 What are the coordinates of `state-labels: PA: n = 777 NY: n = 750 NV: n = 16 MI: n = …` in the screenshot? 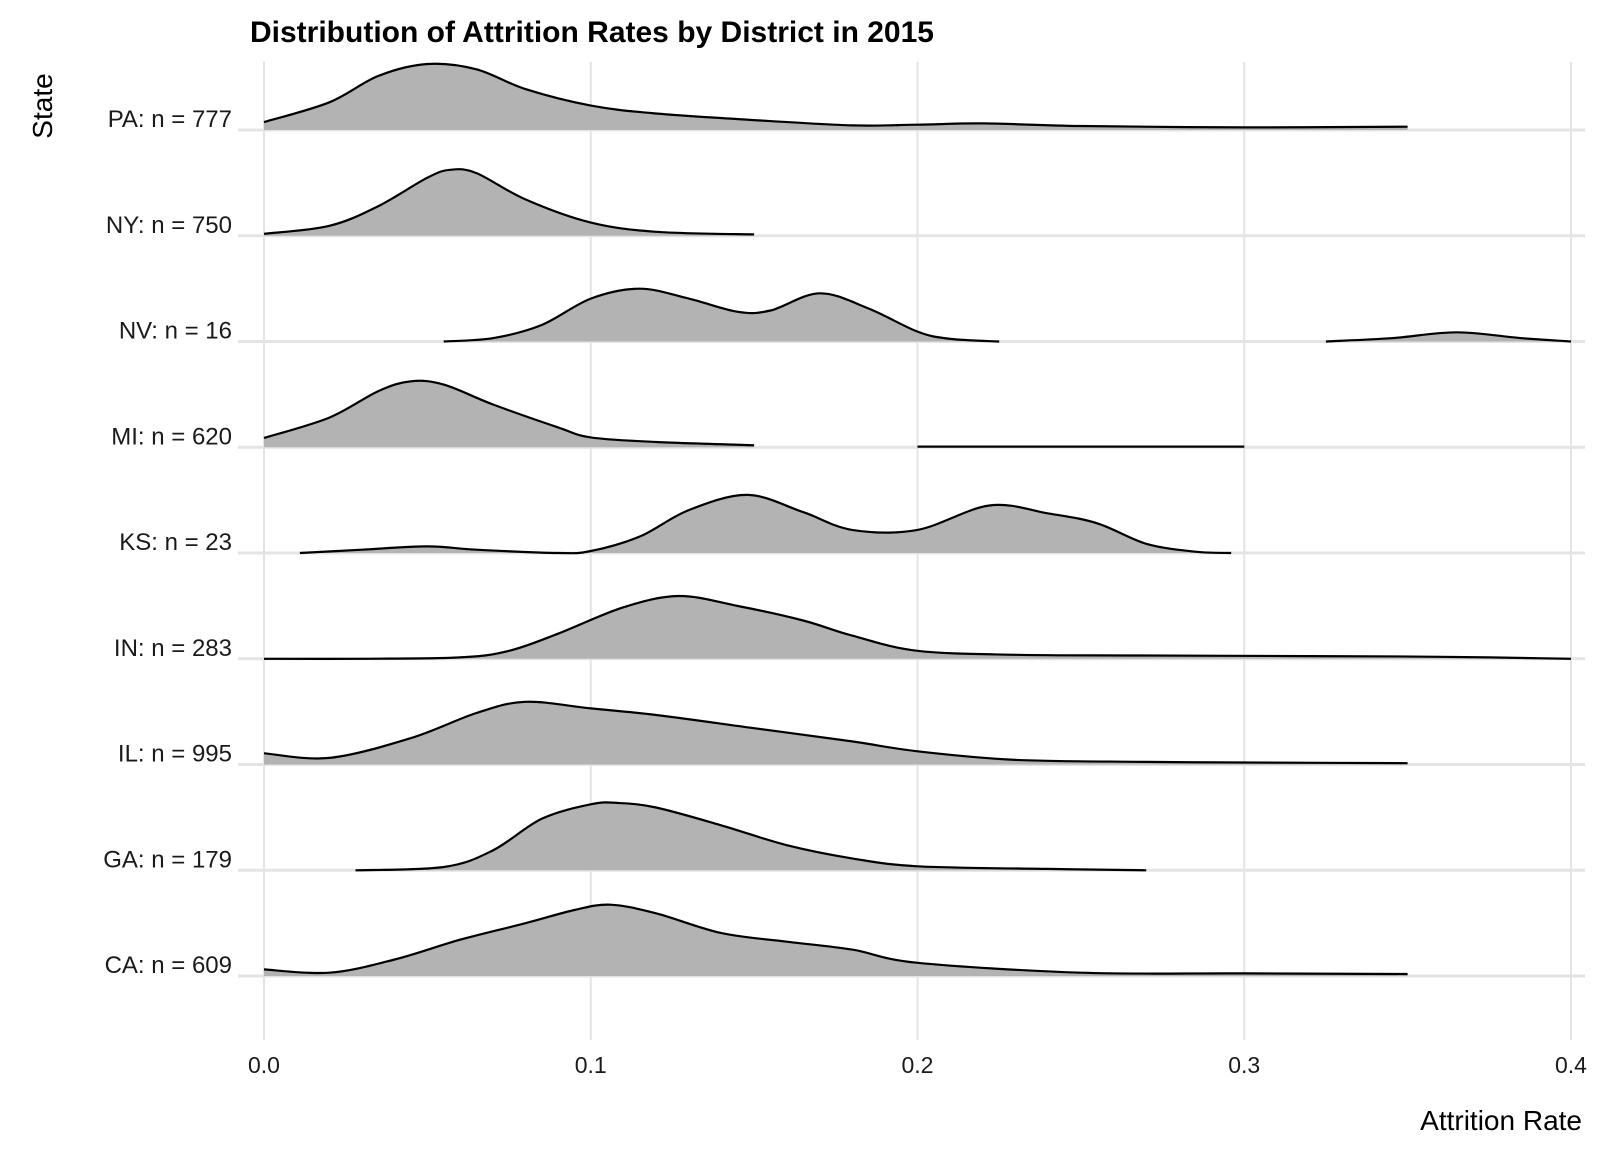 It's located at (167, 542).